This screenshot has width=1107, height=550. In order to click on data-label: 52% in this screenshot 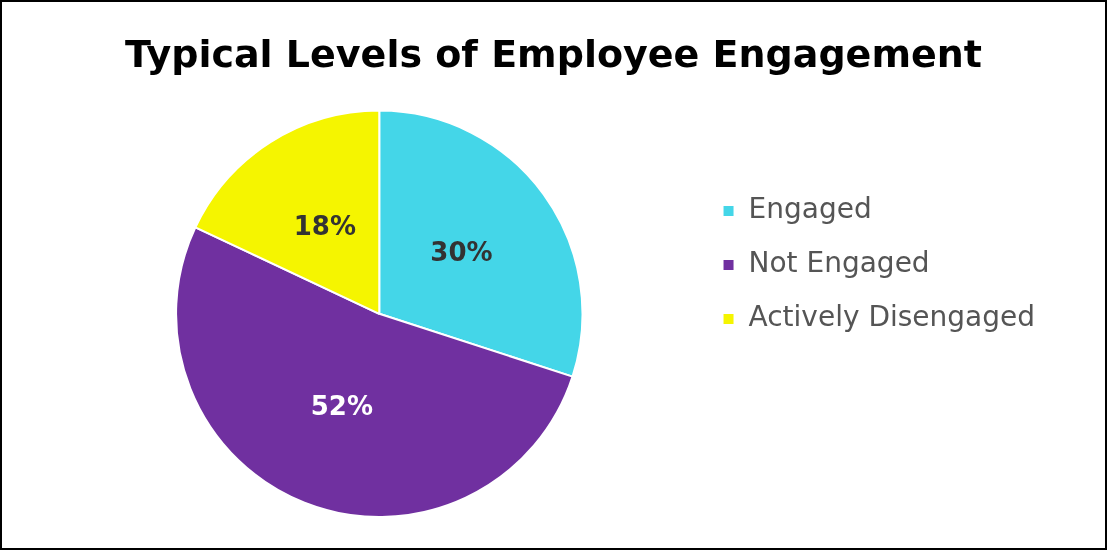, I will do `click(341, 406)`.